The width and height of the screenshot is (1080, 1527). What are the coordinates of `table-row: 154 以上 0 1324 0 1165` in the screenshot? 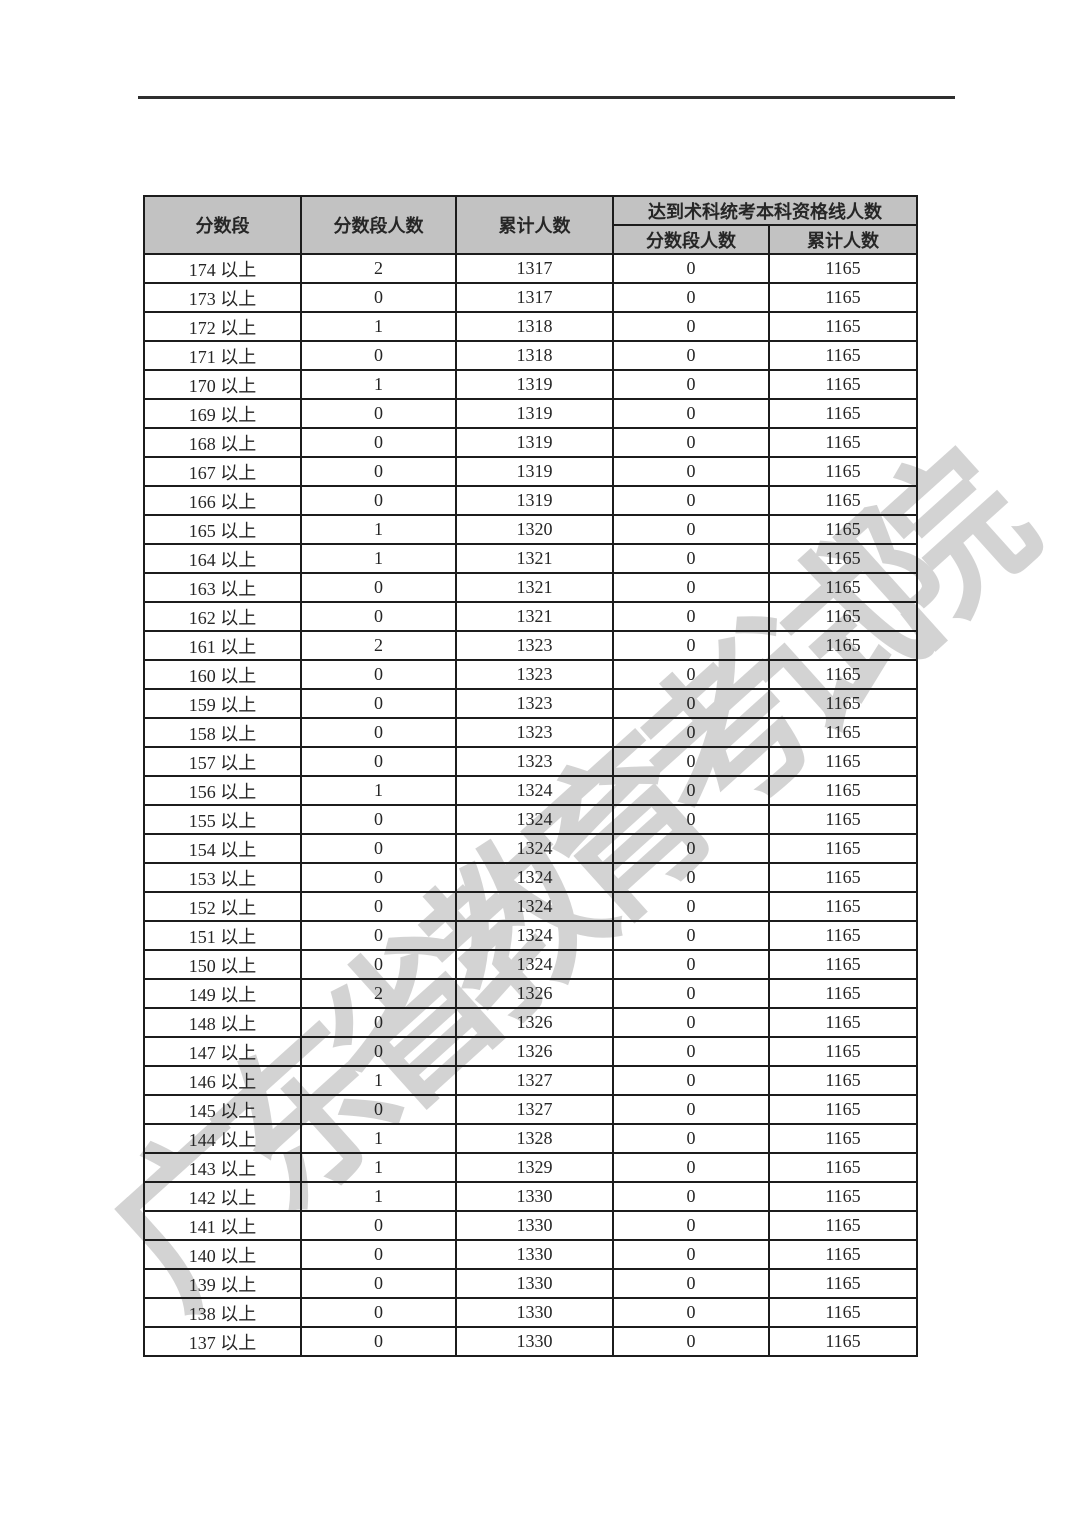 It's located at (530, 848).